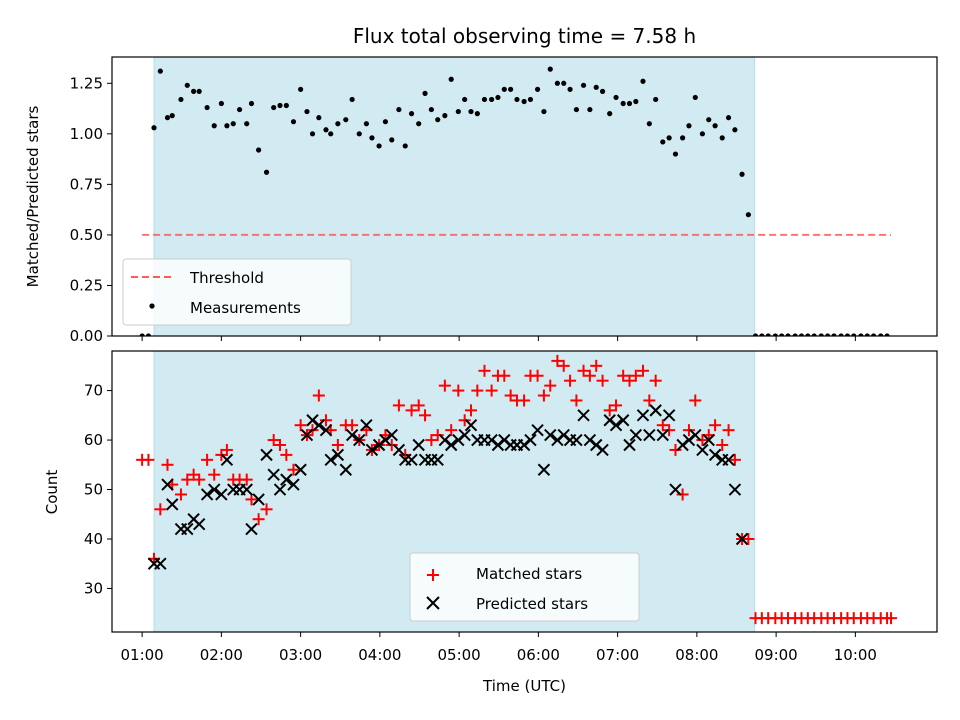 This screenshot has width=960, height=720. I want to click on x-tick-label: 06:00, so click(538, 655).